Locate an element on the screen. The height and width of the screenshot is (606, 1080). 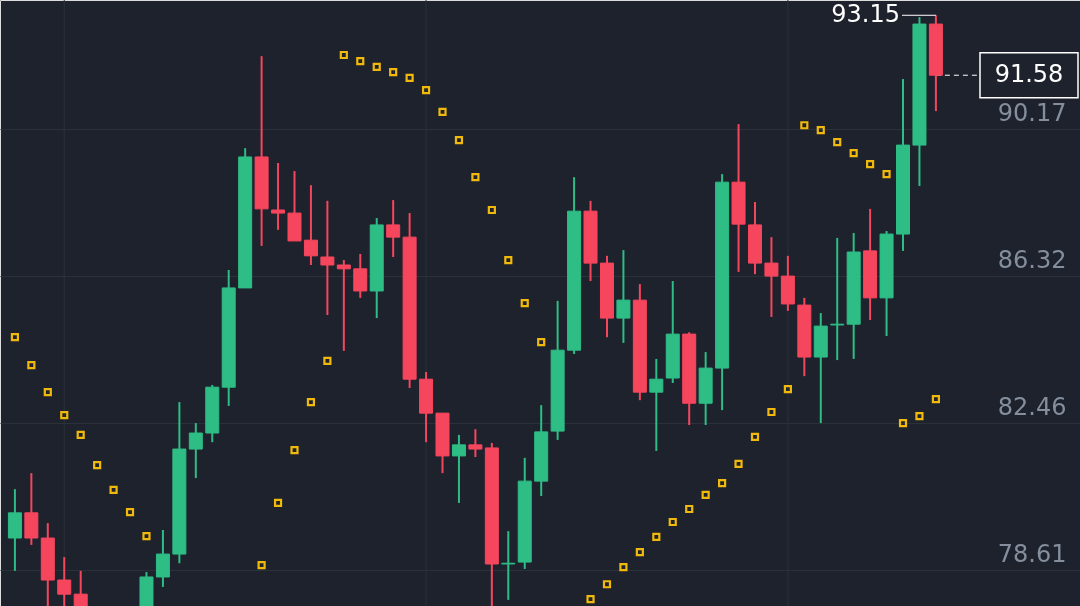
y-tick-label: 78.61 is located at coordinates (1032, 553).